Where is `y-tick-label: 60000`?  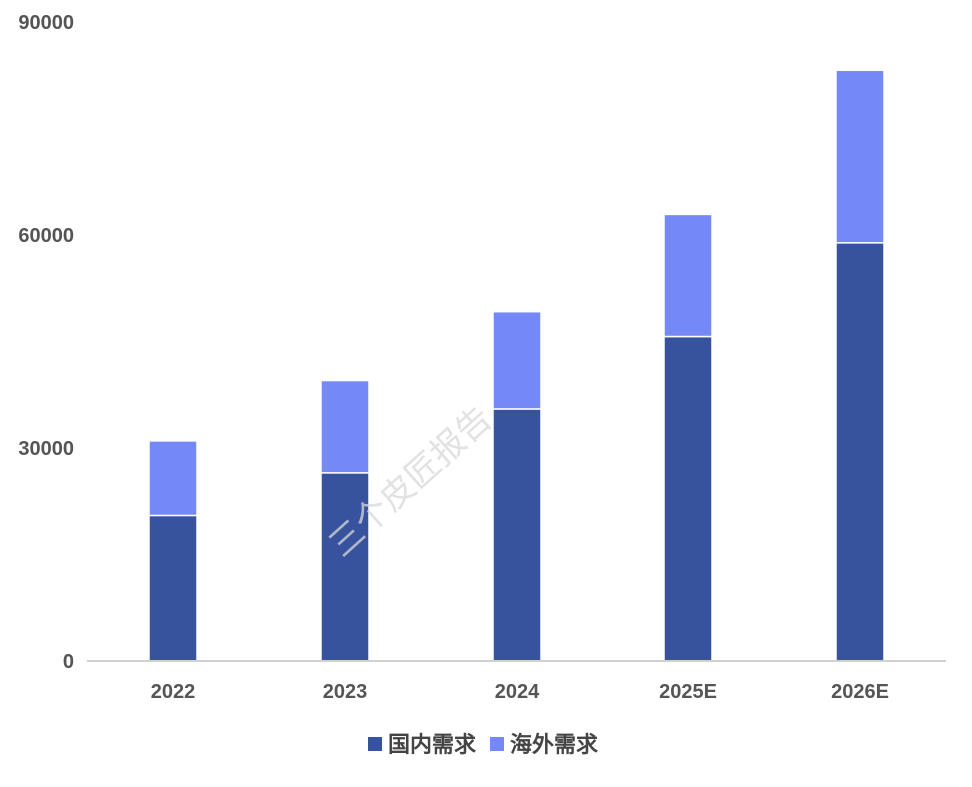
y-tick-label: 60000 is located at coordinates (46, 236).